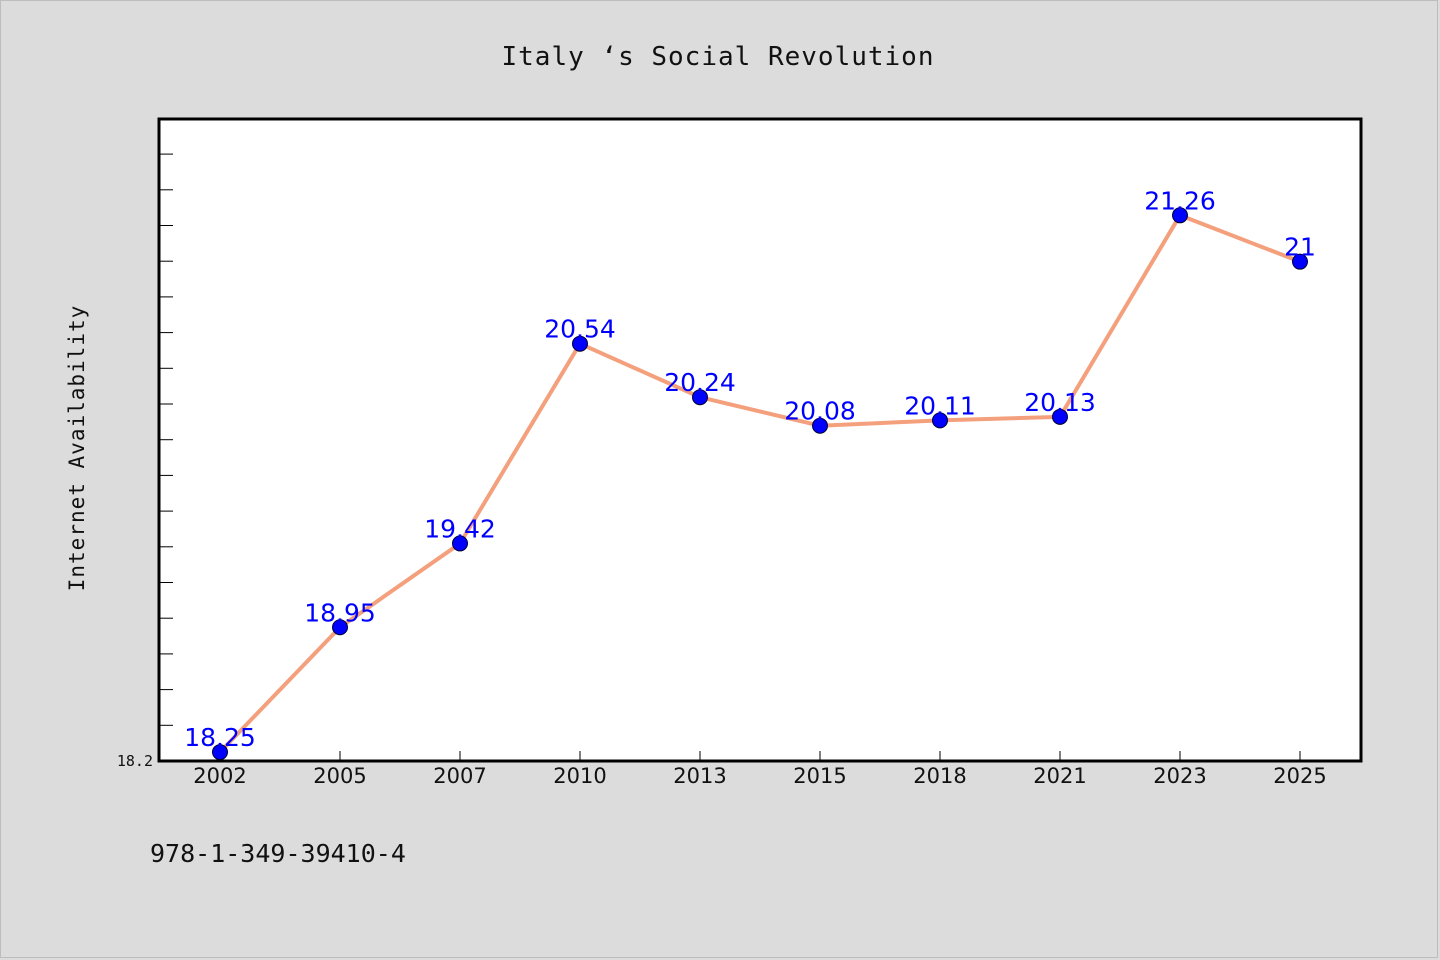 Image resolution: width=1440 pixels, height=960 pixels. I want to click on data-label: 20.08, so click(820, 411).